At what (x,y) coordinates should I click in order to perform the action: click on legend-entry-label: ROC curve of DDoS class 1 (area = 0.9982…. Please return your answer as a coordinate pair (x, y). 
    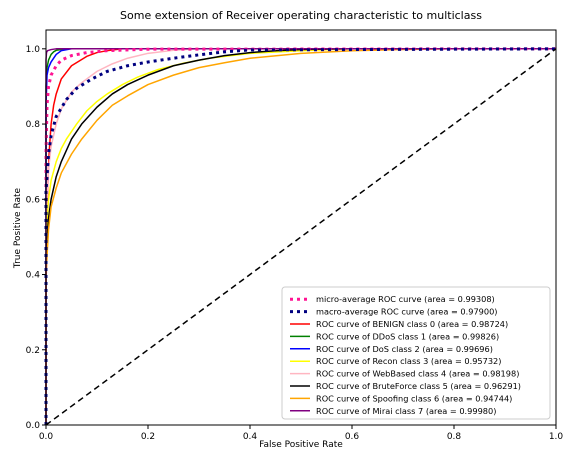
    Looking at the image, I should click on (407, 336).